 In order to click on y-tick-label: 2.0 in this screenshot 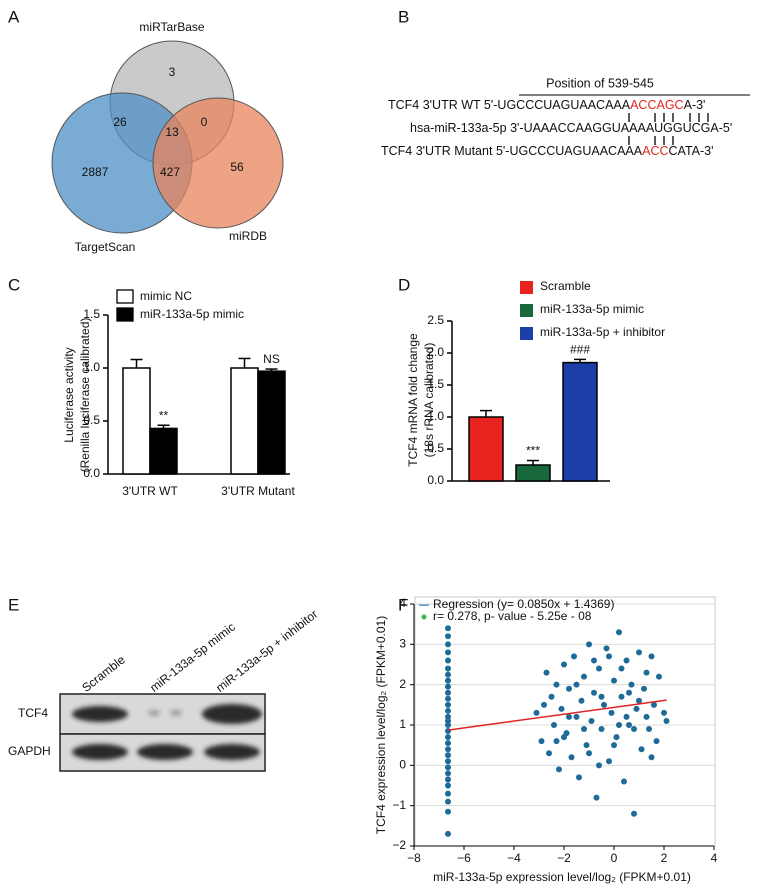, I will do `click(435, 352)`.